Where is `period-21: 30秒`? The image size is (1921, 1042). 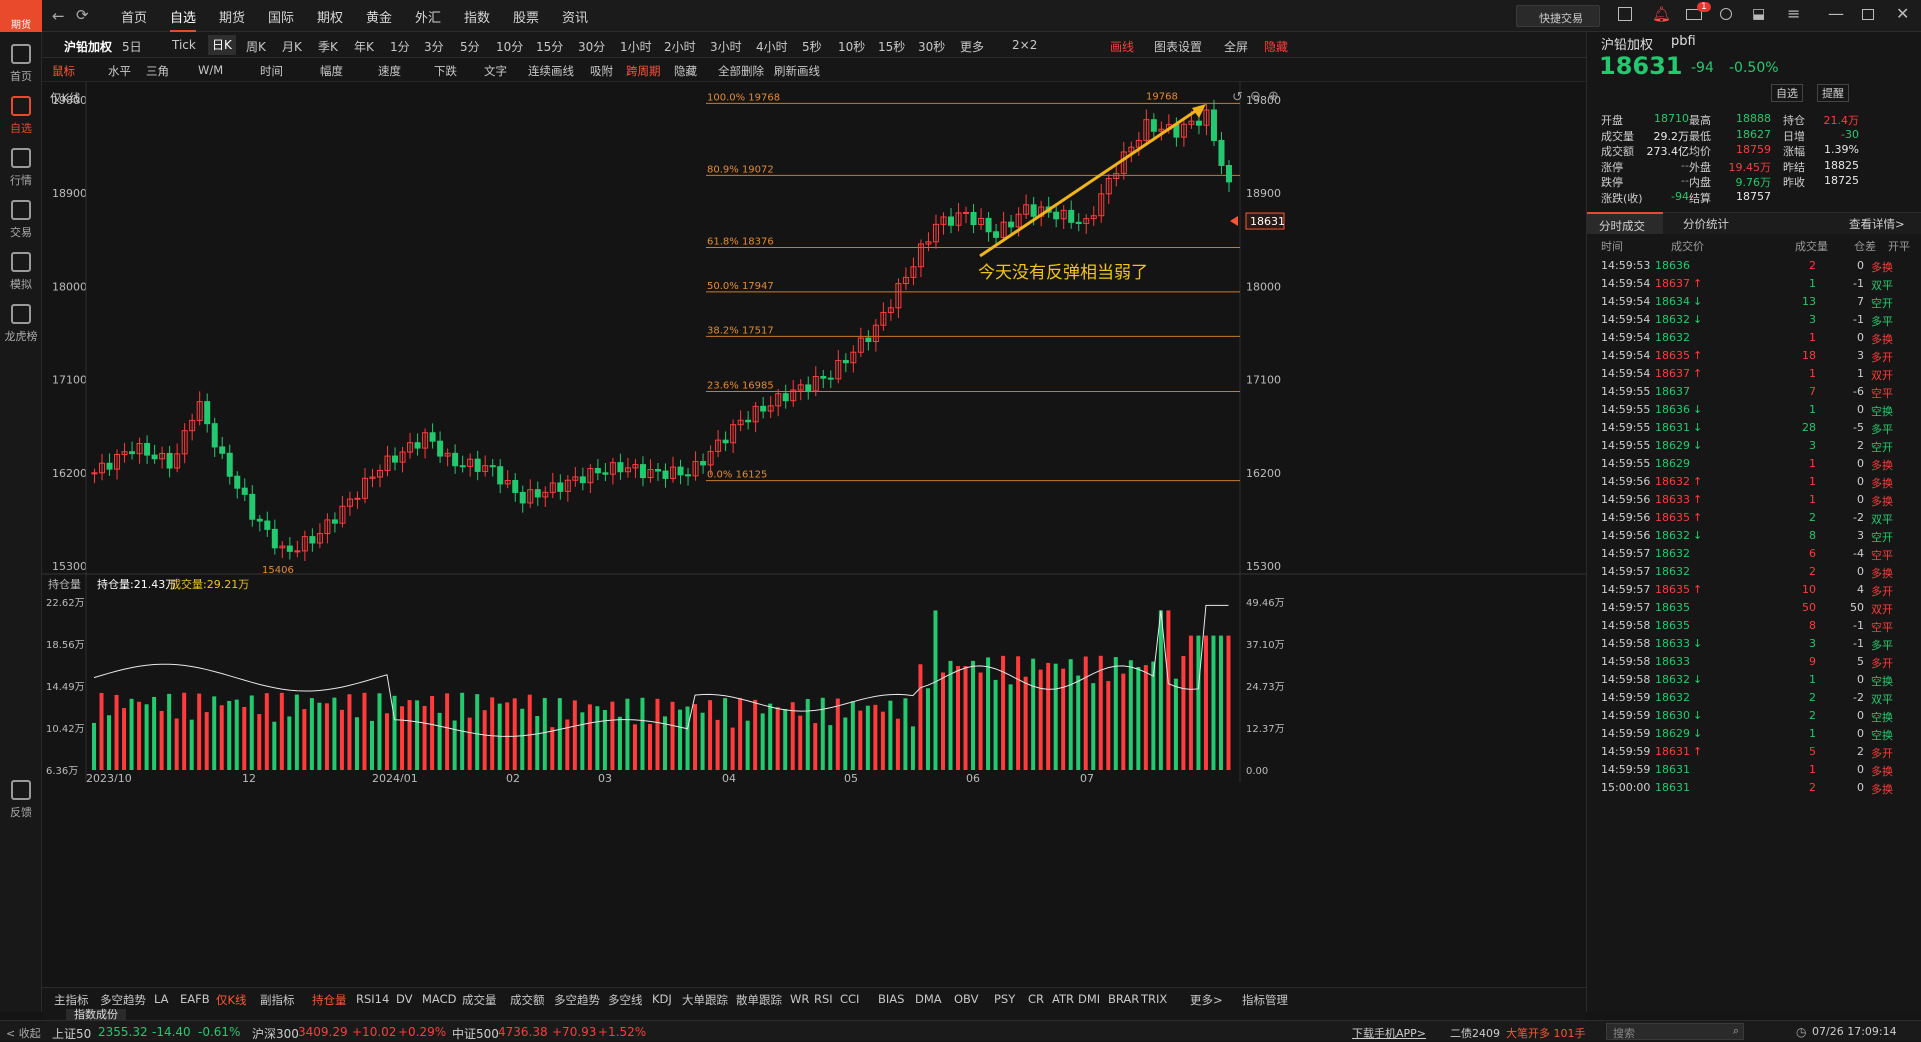 period-21: 30秒 is located at coordinates (932, 47).